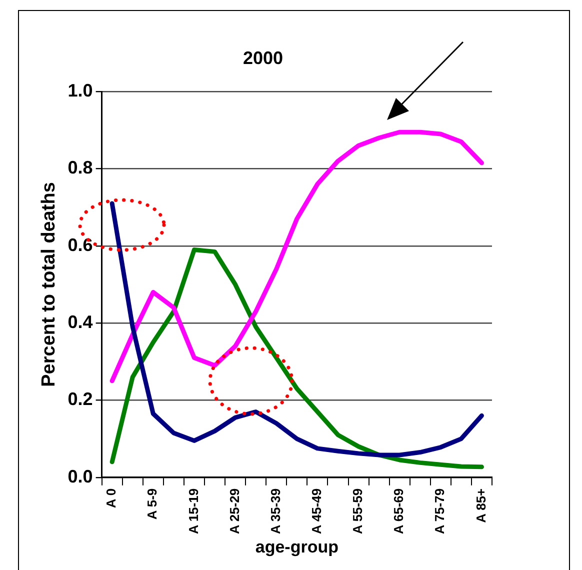 The height and width of the screenshot is (570, 582). What do you see at coordinates (440, 511) in the screenshot?
I see `x-tick-label: A 75-79` at bounding box center [440, 511].